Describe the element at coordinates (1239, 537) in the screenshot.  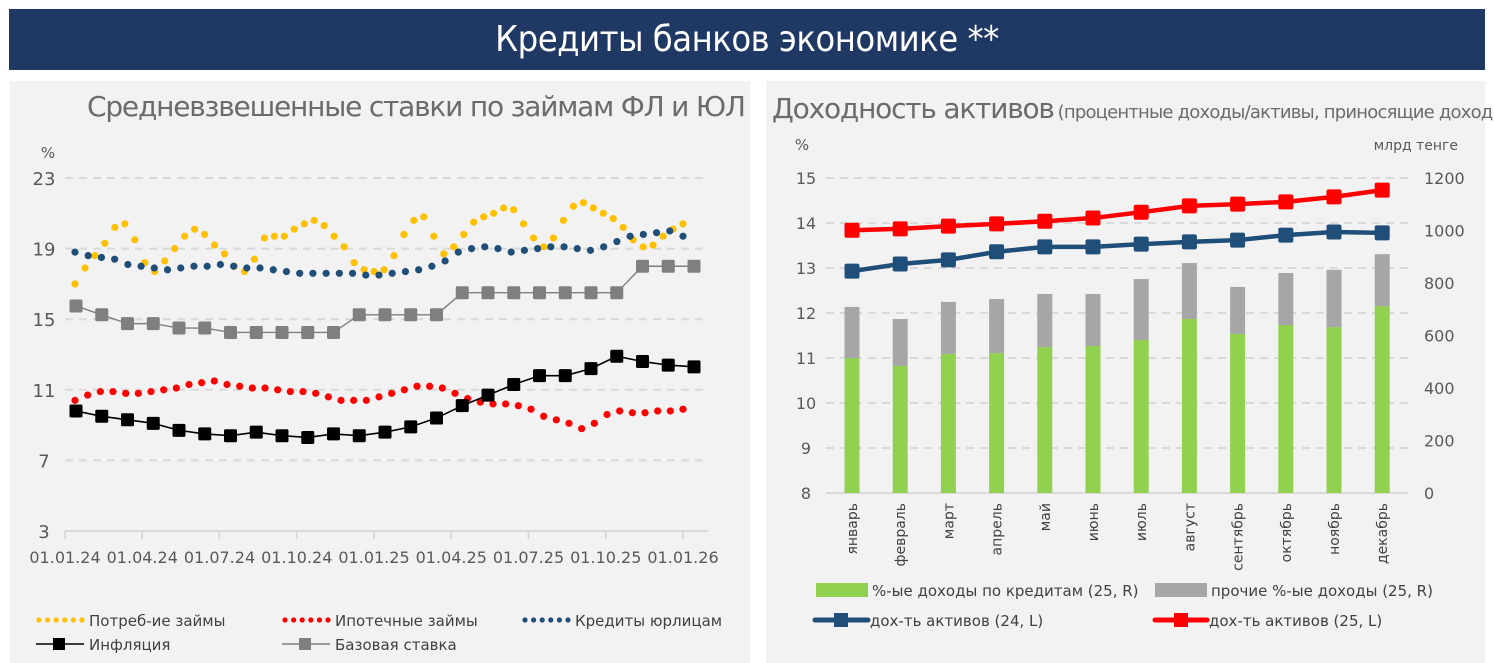
I see `right-x-tick-label: сентябрь` at that location.